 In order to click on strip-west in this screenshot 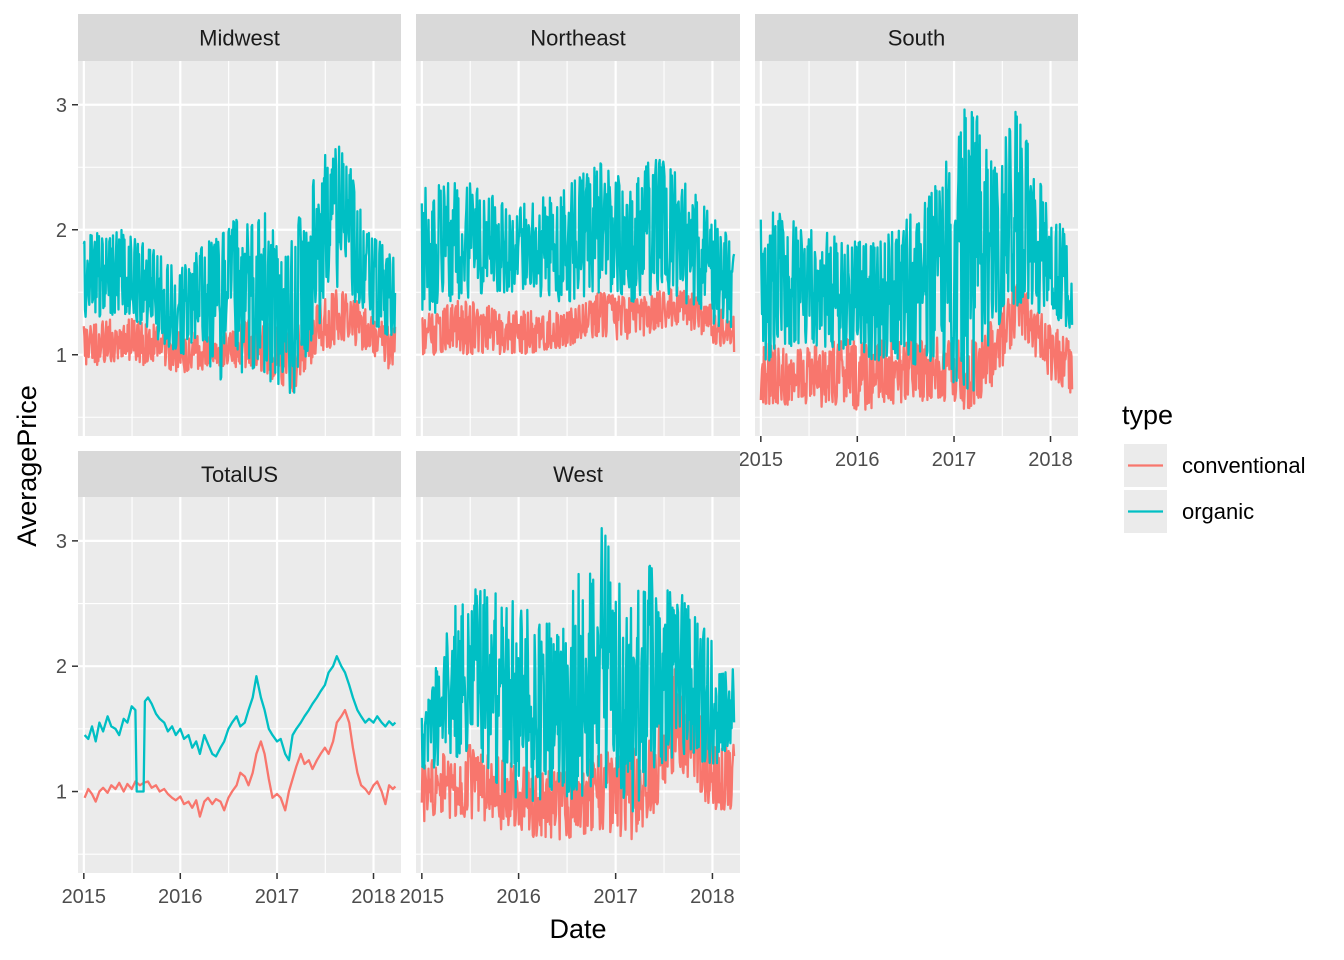, I will do `click(578, 474)`.